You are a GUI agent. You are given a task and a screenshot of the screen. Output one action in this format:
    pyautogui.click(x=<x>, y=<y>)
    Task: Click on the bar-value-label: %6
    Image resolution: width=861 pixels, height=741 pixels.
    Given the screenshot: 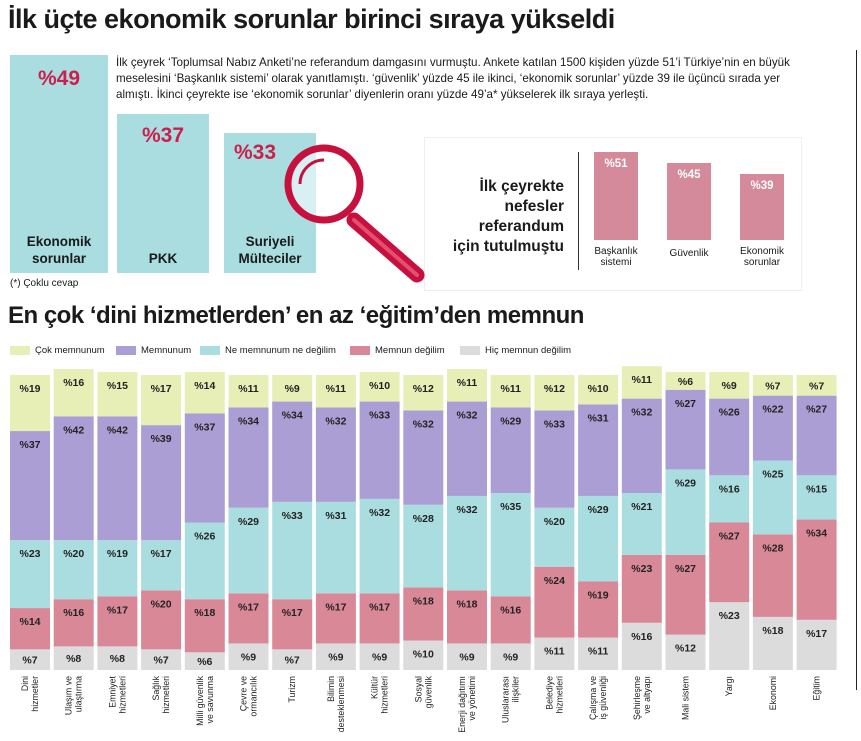 What is the action you would take?
    pyautogui.click(x=685, y=382)
    